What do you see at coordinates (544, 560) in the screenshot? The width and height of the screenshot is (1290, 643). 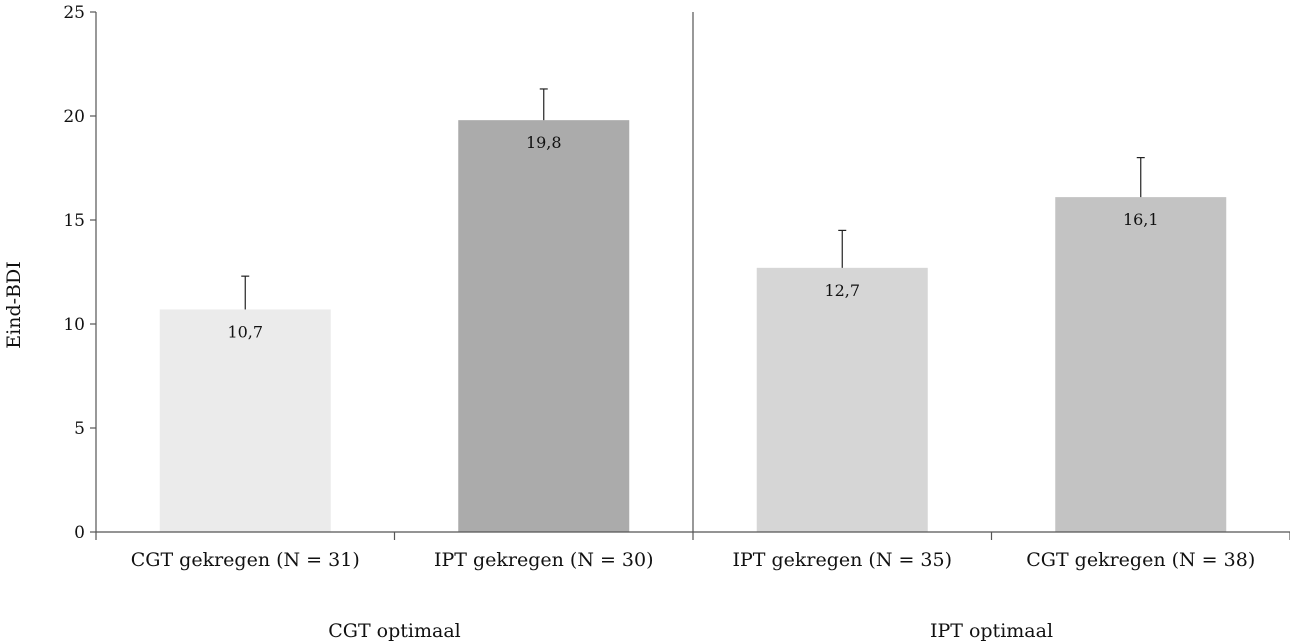 I see `x-category-label: IPT gekregen (N = 30)` at bounding box center [544, 560].